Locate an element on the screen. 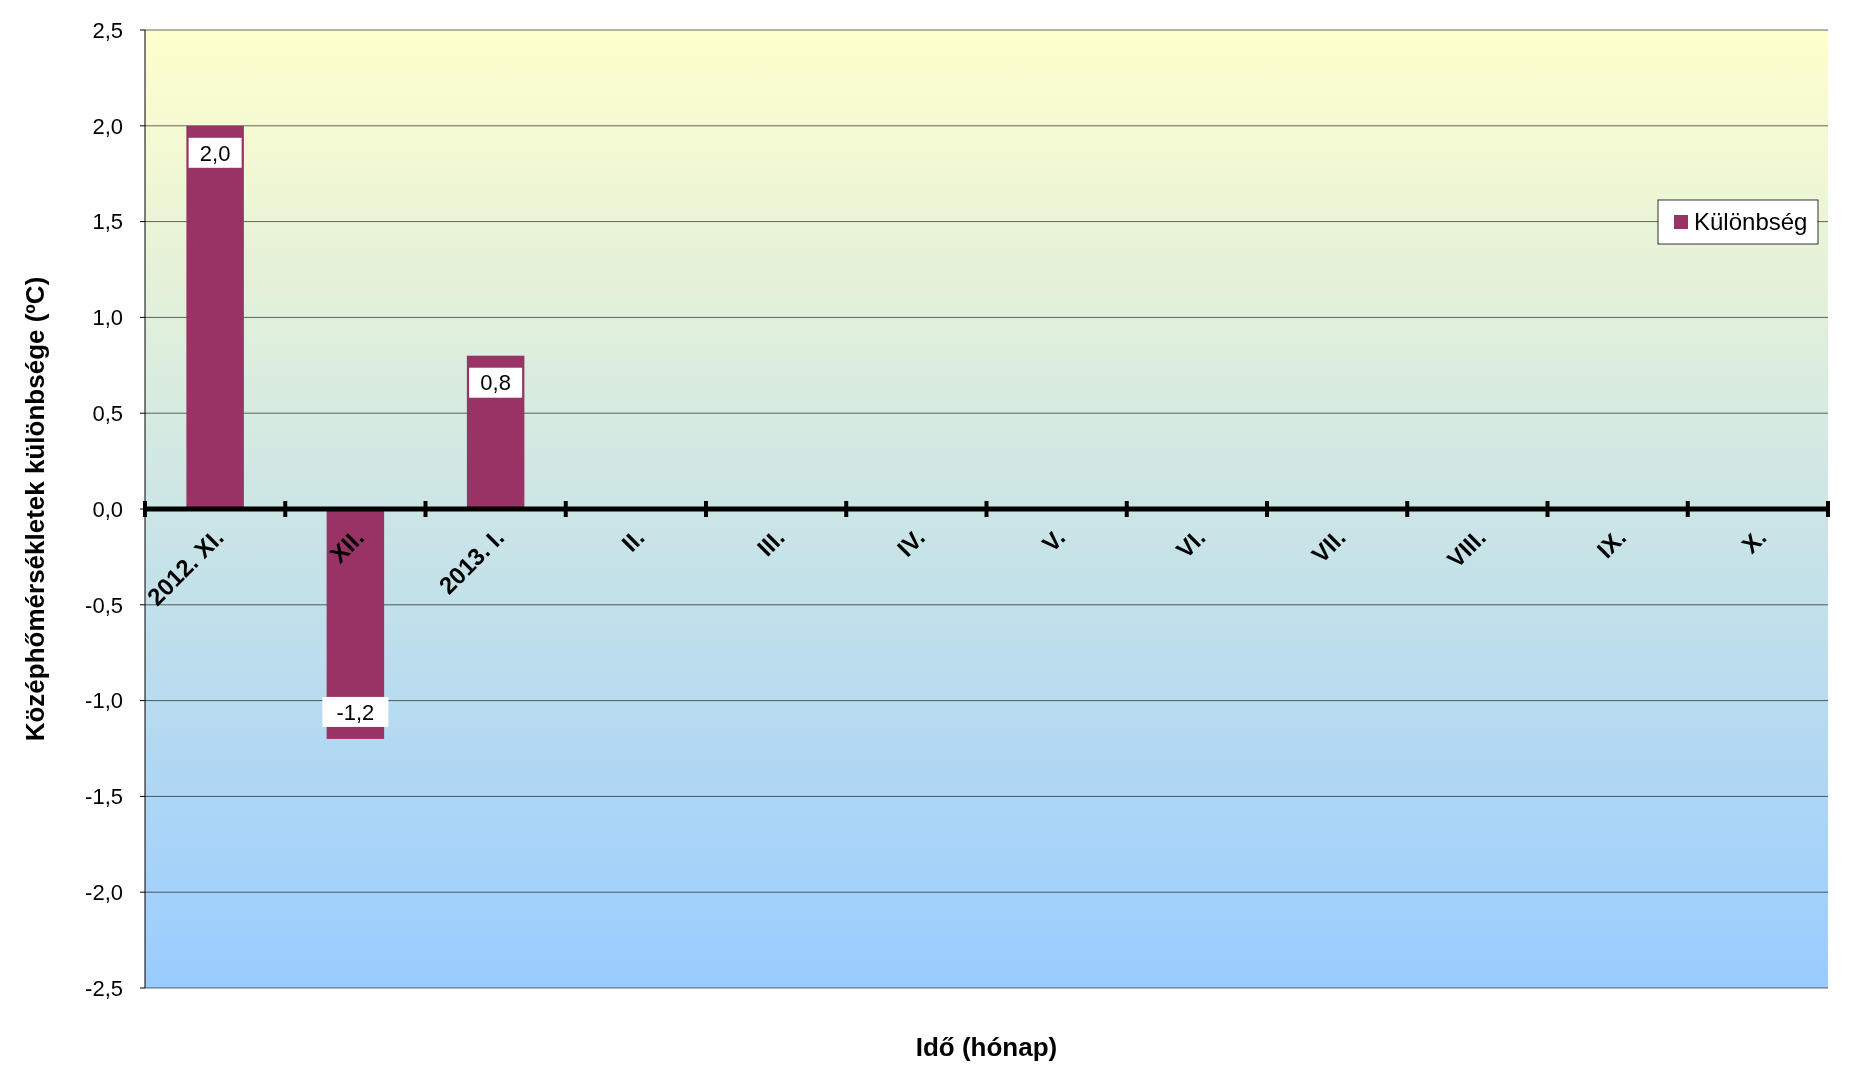 This screenshot has width=1858, height=1085. y-tick-label: 0,5 is located at coordinates (107, 413).